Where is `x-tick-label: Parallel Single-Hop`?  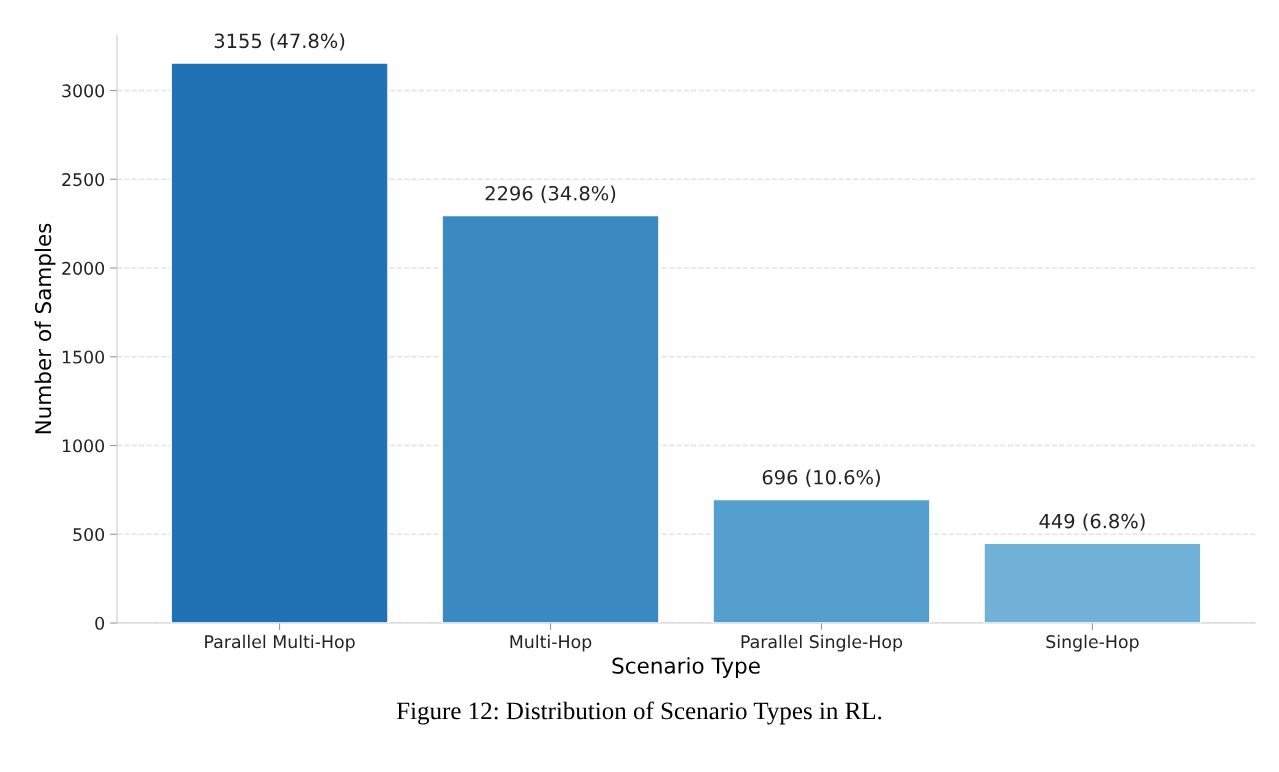
x-tick-label: Parallel Single-Hop is located at coordinates (822, 643).